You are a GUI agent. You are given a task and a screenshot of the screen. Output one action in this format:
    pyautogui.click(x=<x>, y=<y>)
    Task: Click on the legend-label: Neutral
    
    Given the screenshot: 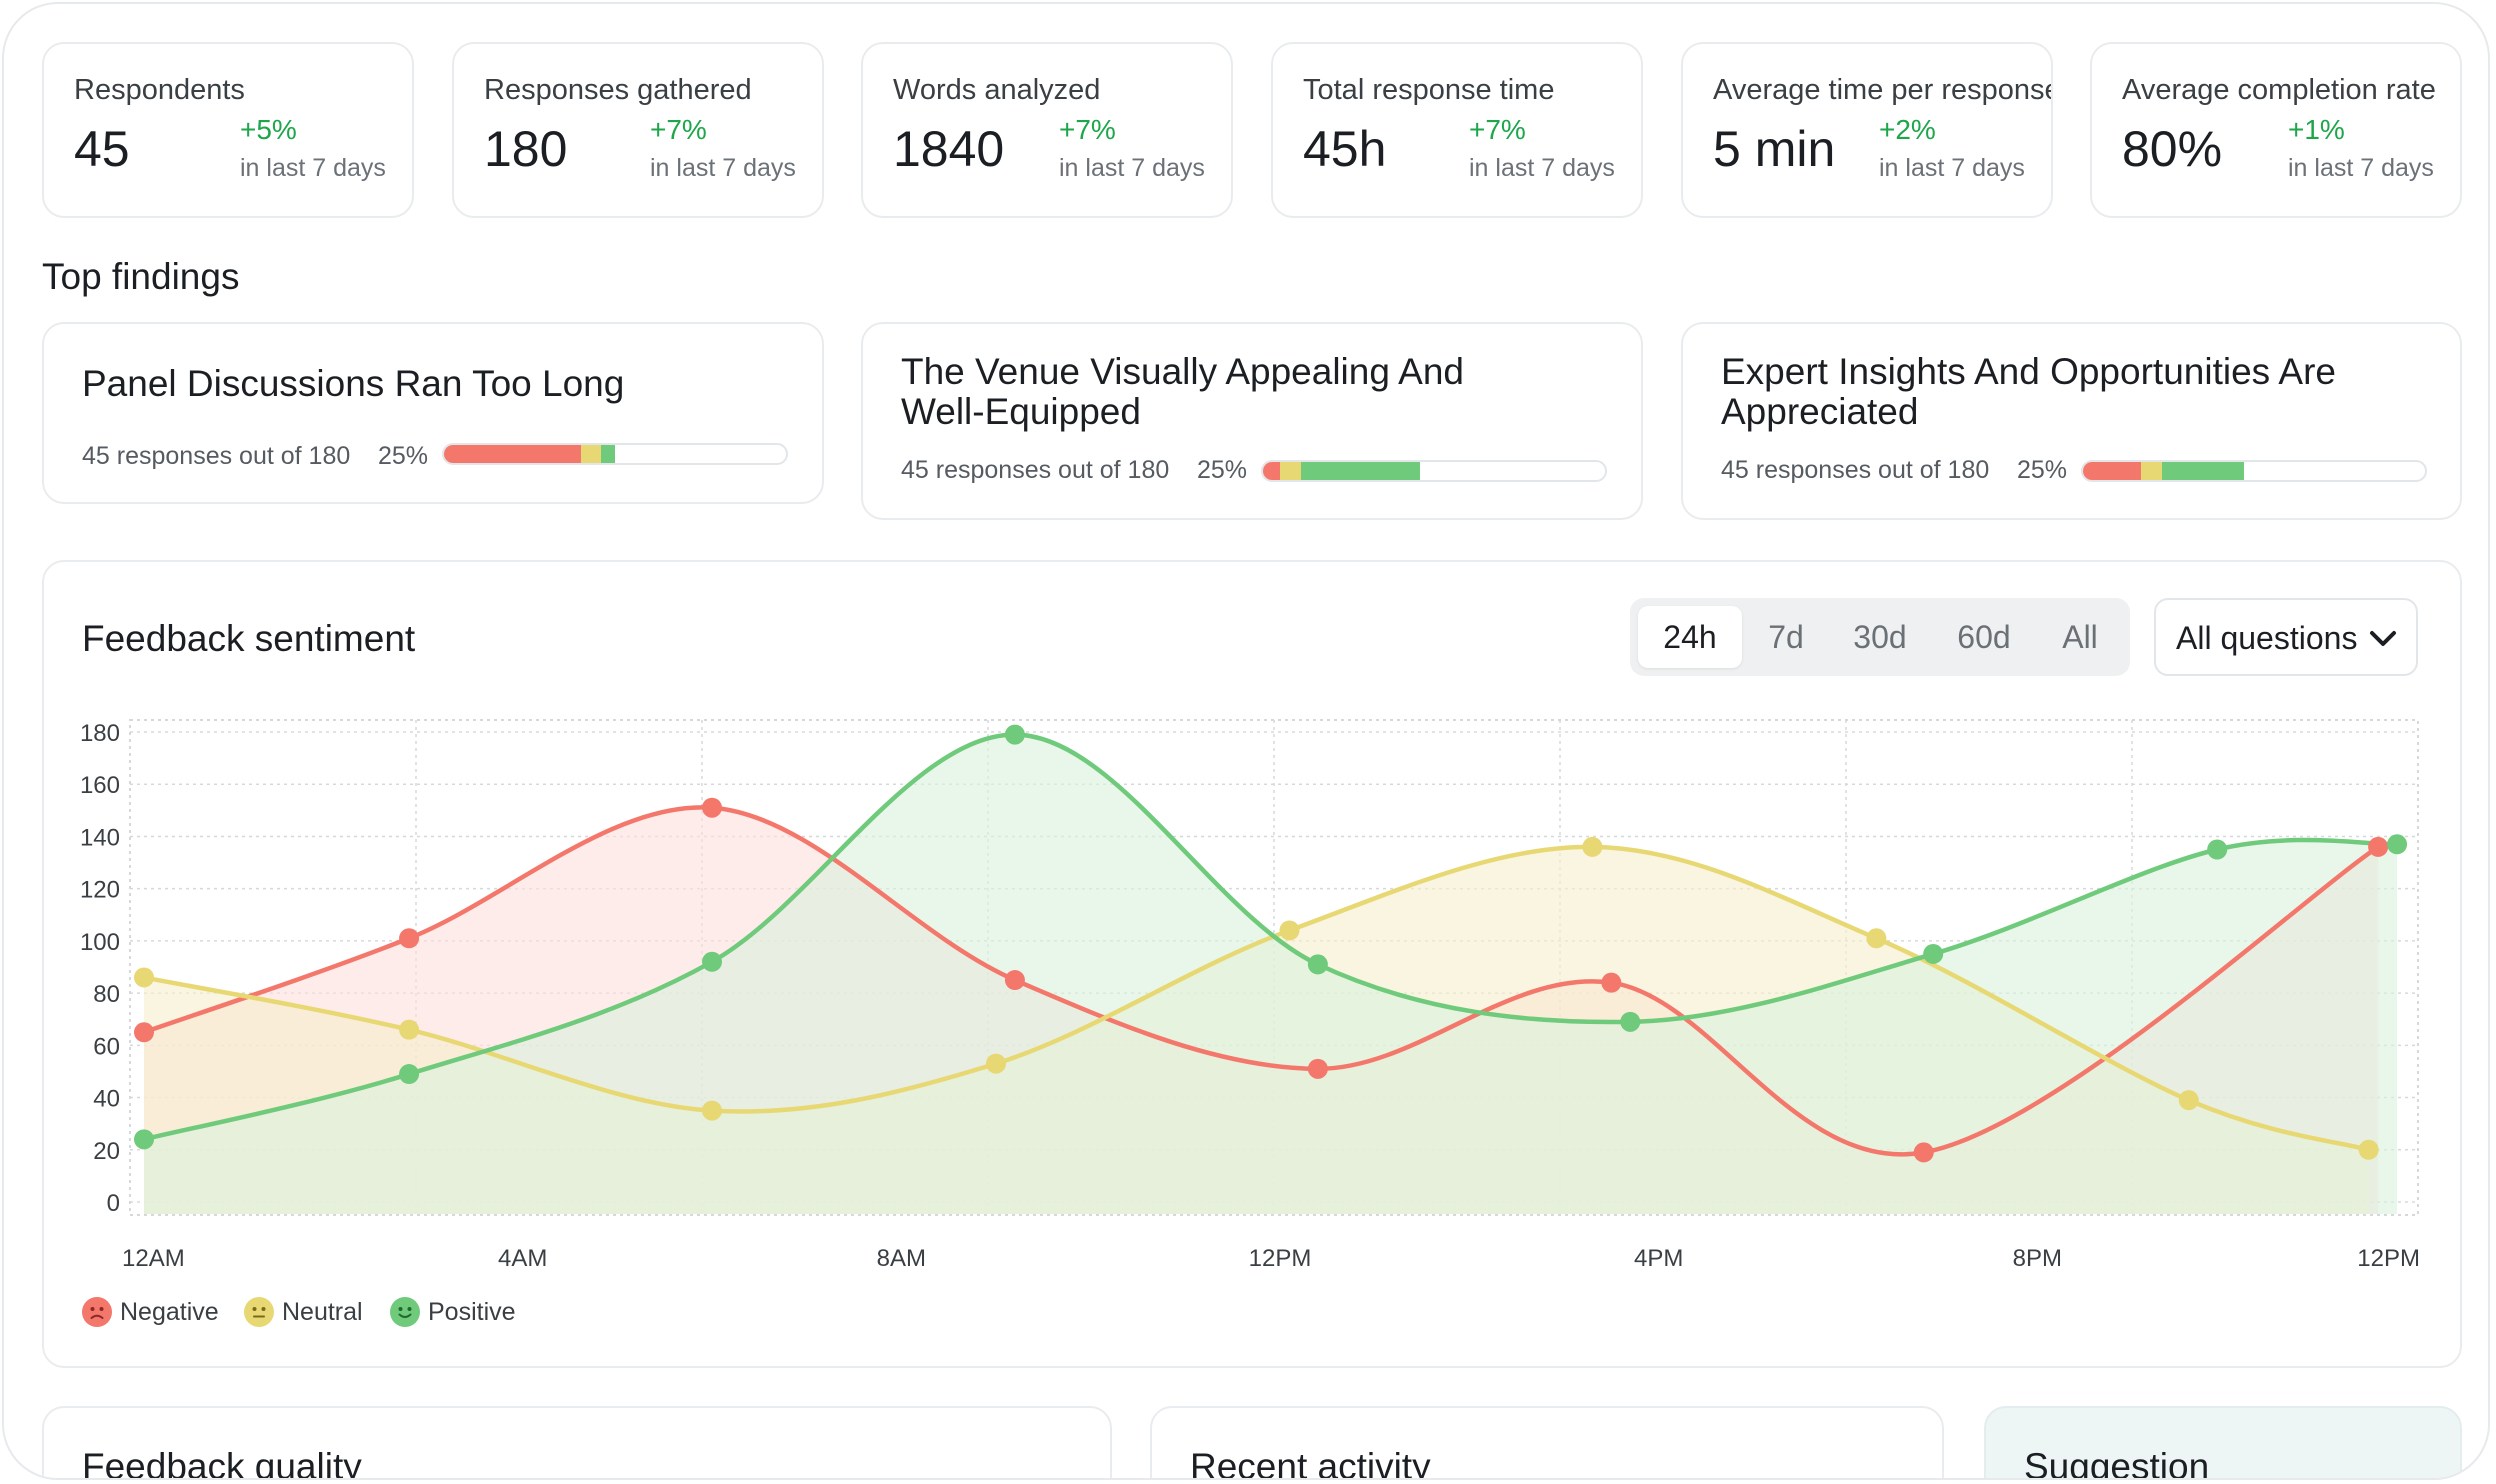 What is the action you would take?
    pyautogui.click(x=322, y=1311)
    